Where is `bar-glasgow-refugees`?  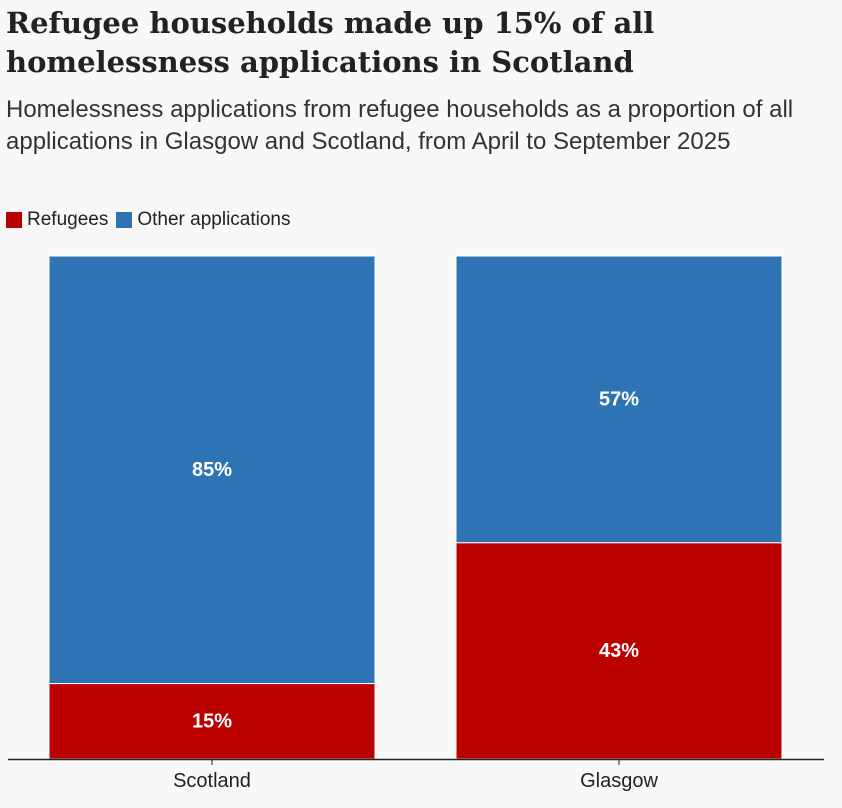 bar-glasgow-refugees is located at coordinates (619, 651).